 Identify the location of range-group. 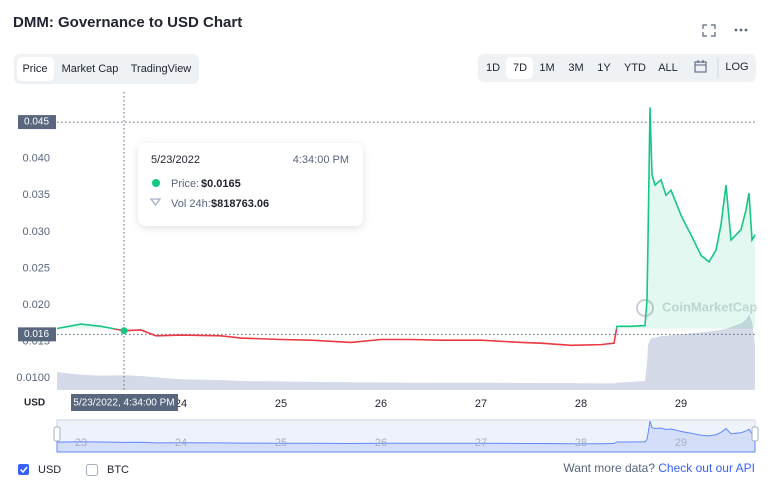
(617, 68).